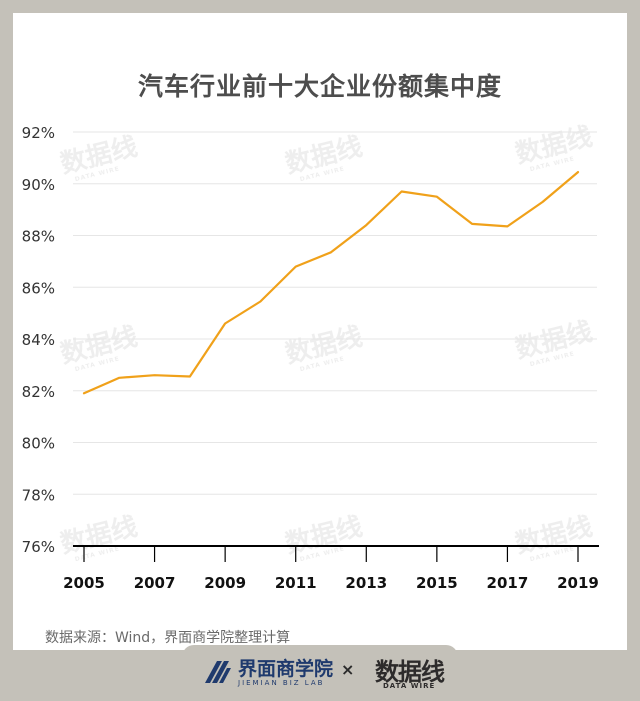  I want to click on y-tick-label: 82%, so click(38, 392).